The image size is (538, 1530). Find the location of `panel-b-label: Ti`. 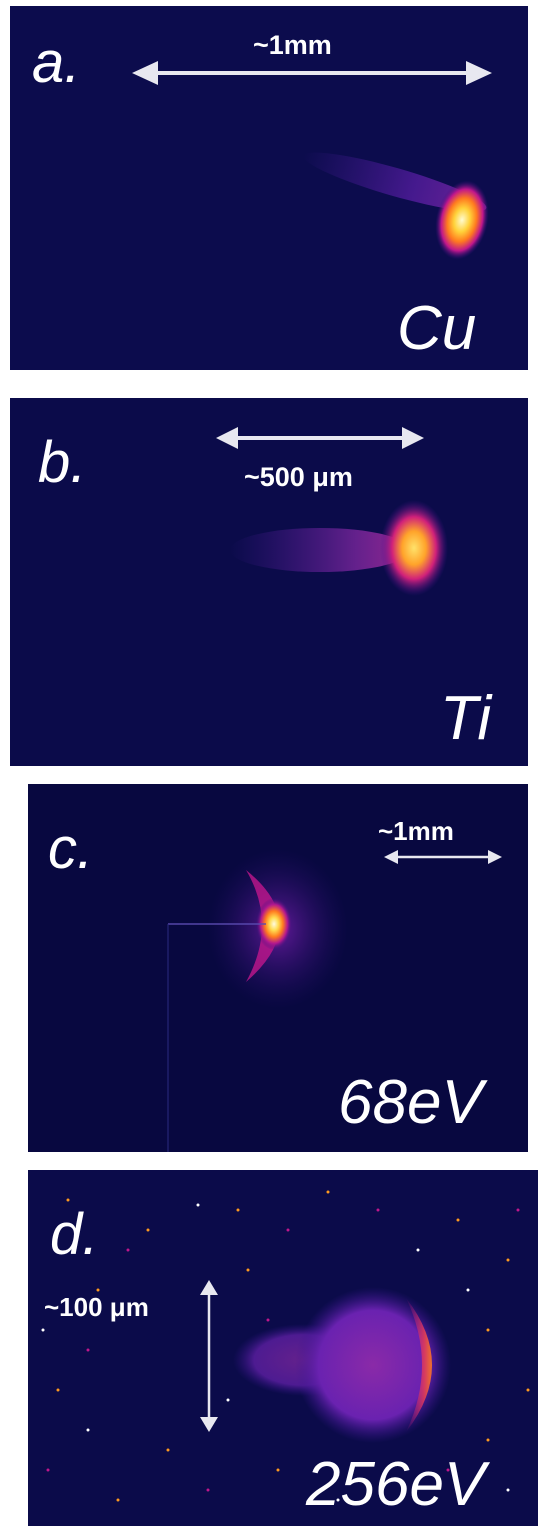

panel-b-label: Ti is located at coordinates (466, 718).